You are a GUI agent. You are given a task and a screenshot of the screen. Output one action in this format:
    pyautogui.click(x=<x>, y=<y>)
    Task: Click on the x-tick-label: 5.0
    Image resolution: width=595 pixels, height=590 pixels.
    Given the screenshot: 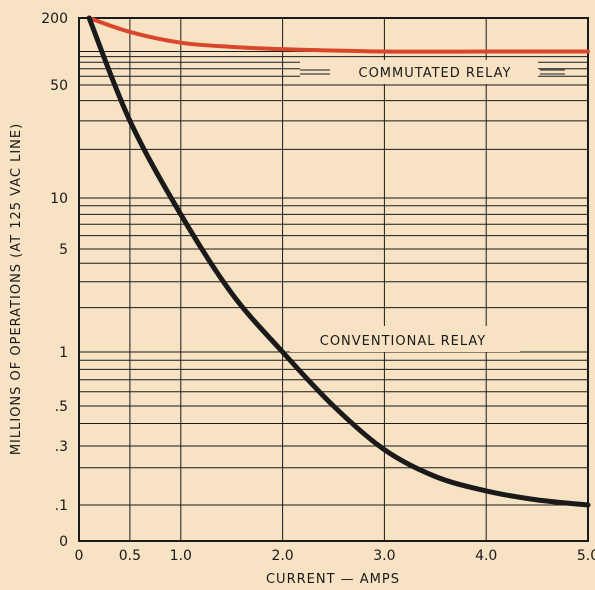 What is the action you would take?
    pyautogui.click(x=586, y=556)
    